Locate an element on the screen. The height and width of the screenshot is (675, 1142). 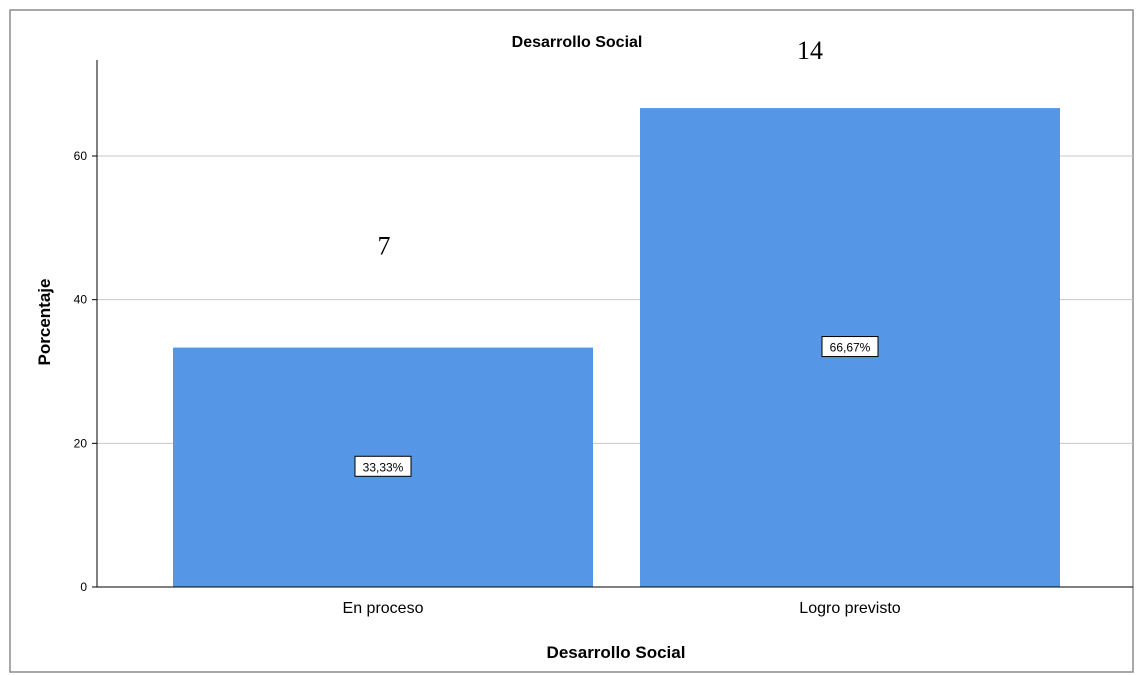
y-tick-label: 0 is located at coordinates (83, 587).